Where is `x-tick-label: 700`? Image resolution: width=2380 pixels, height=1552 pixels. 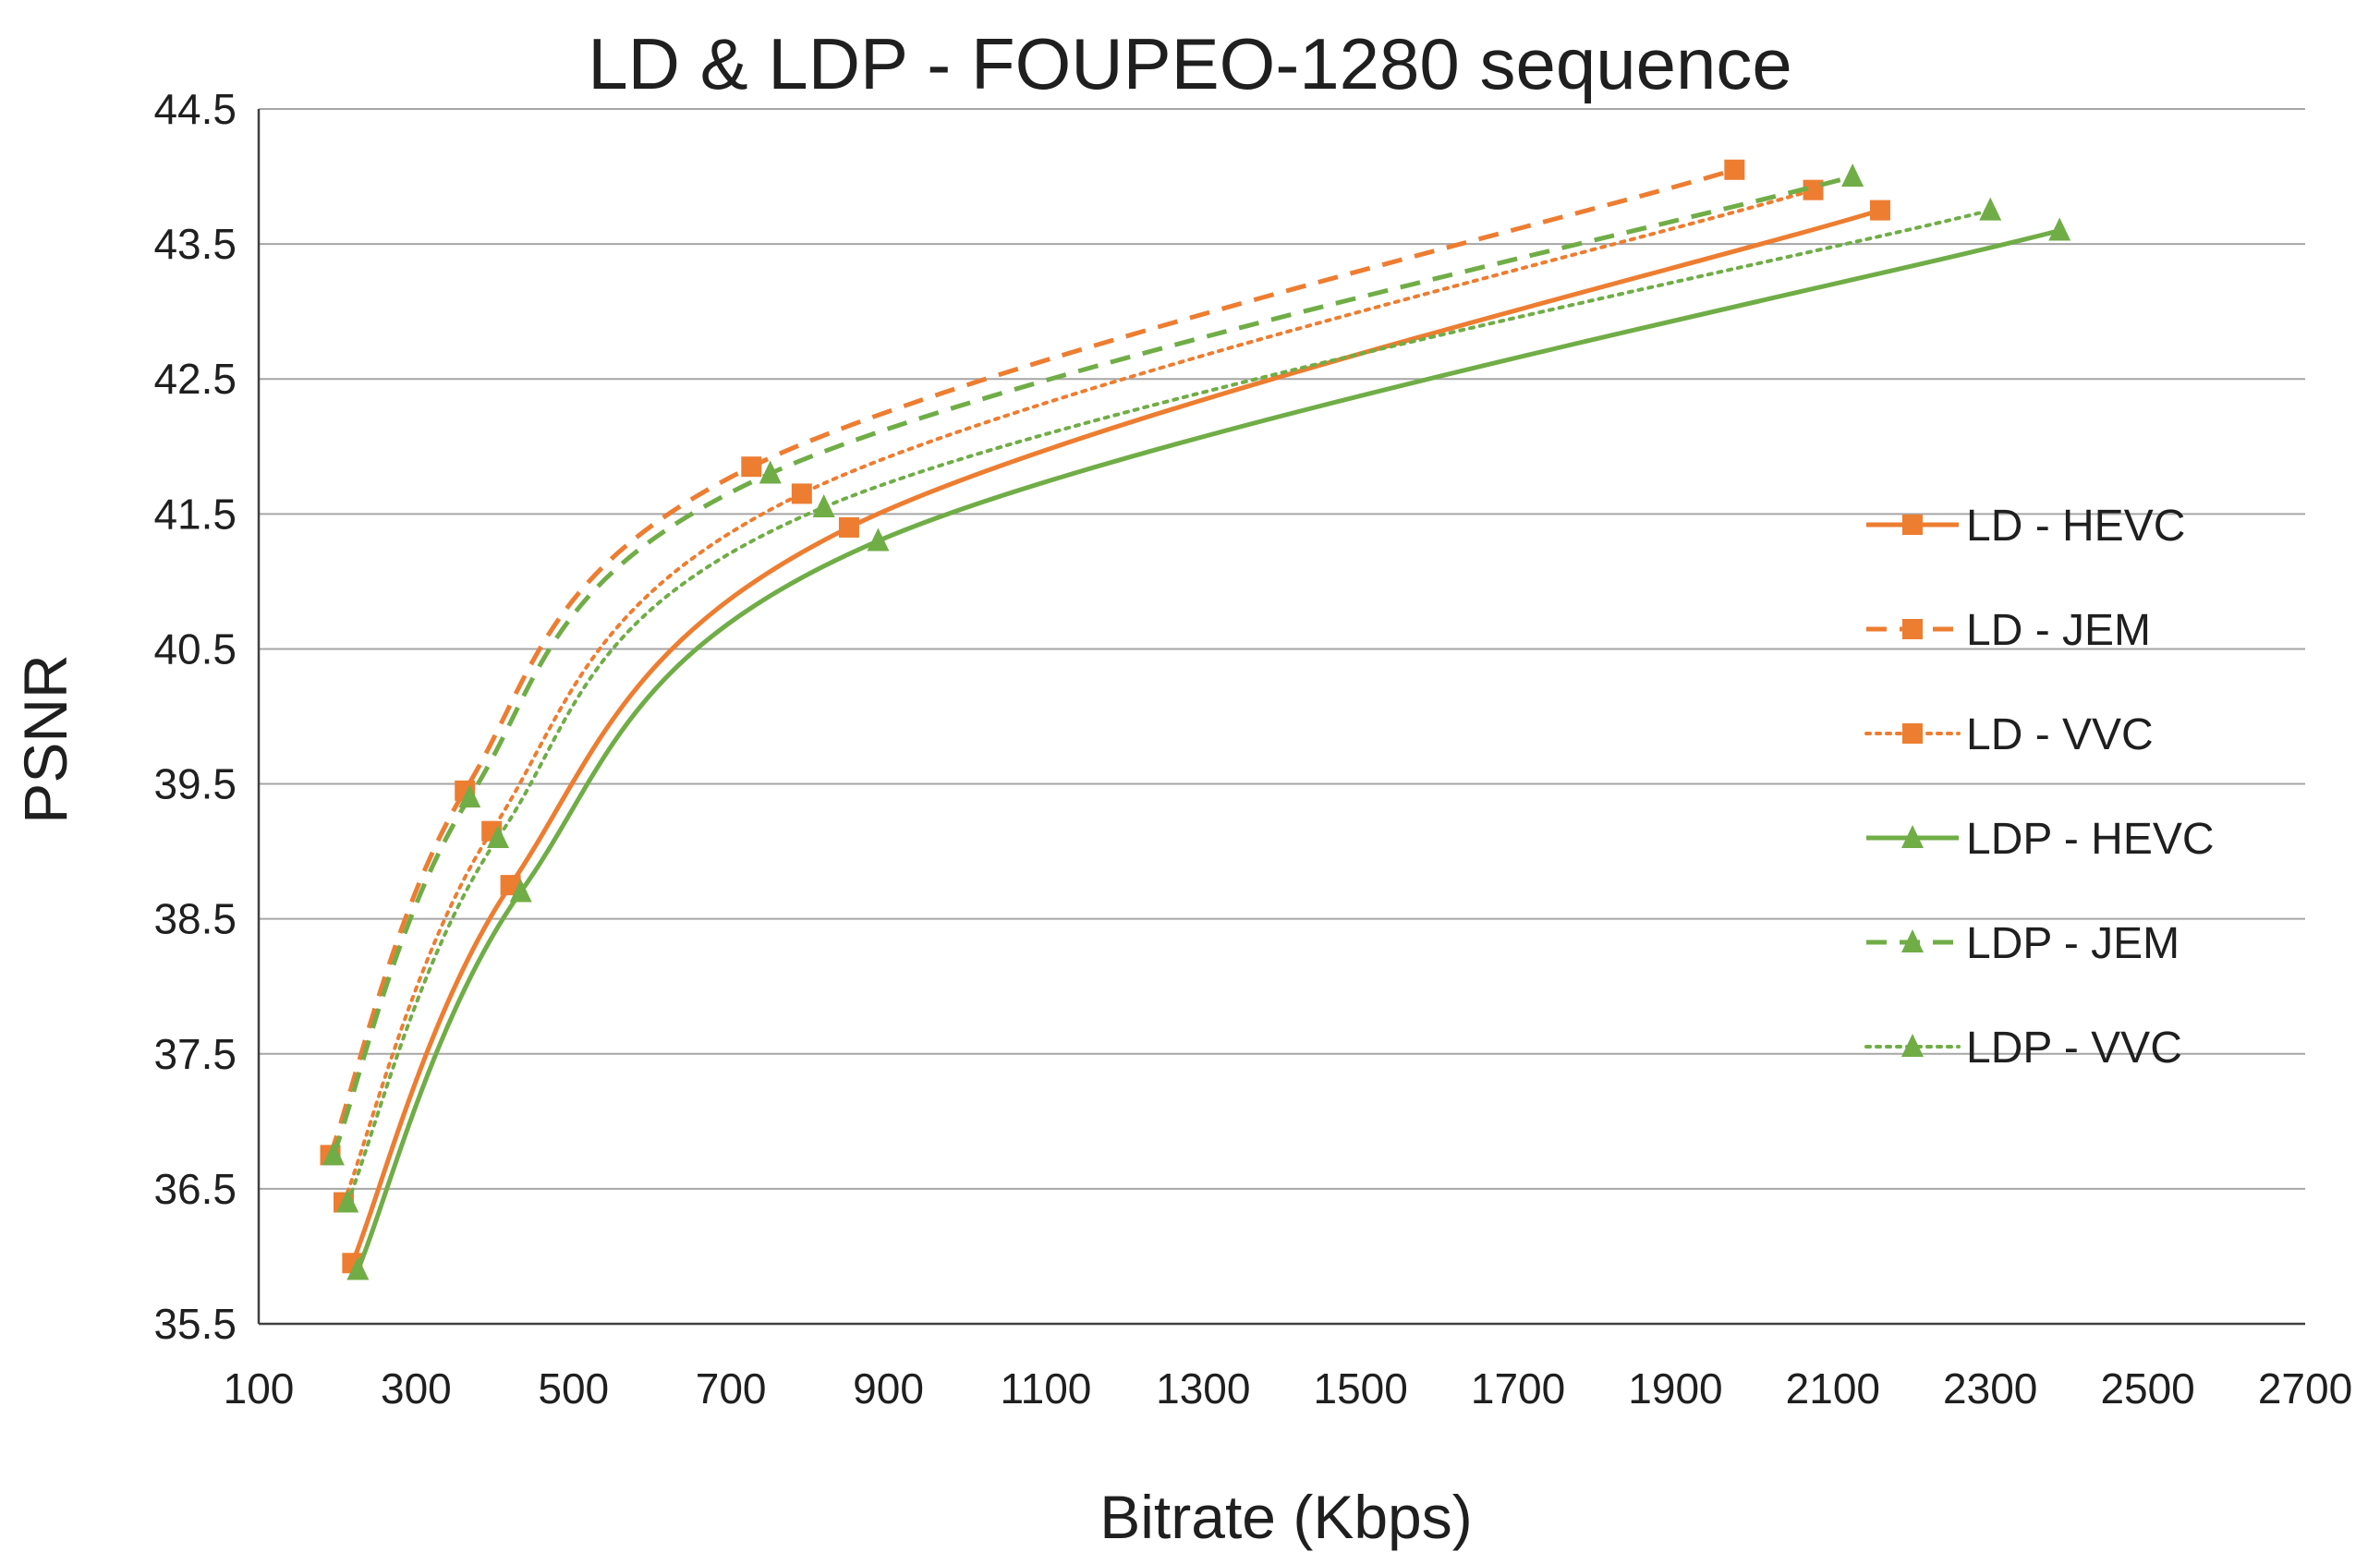
x-tick-label: 700 is located at coordinates (731, 1388).